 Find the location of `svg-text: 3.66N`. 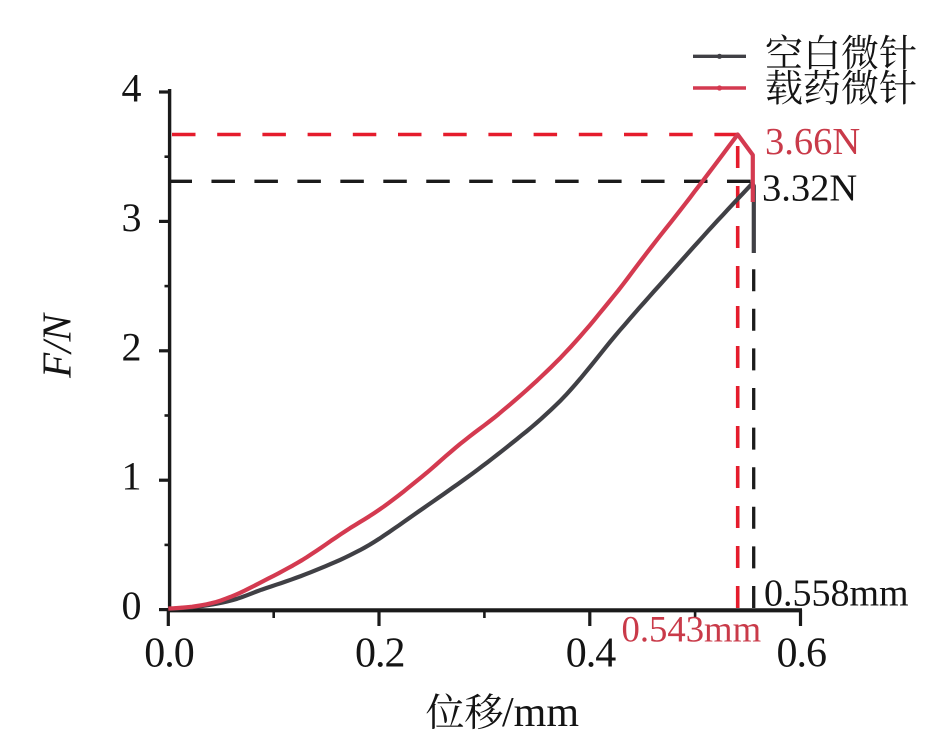

svg-text: 3.66N is located at coordinates (812, 142).